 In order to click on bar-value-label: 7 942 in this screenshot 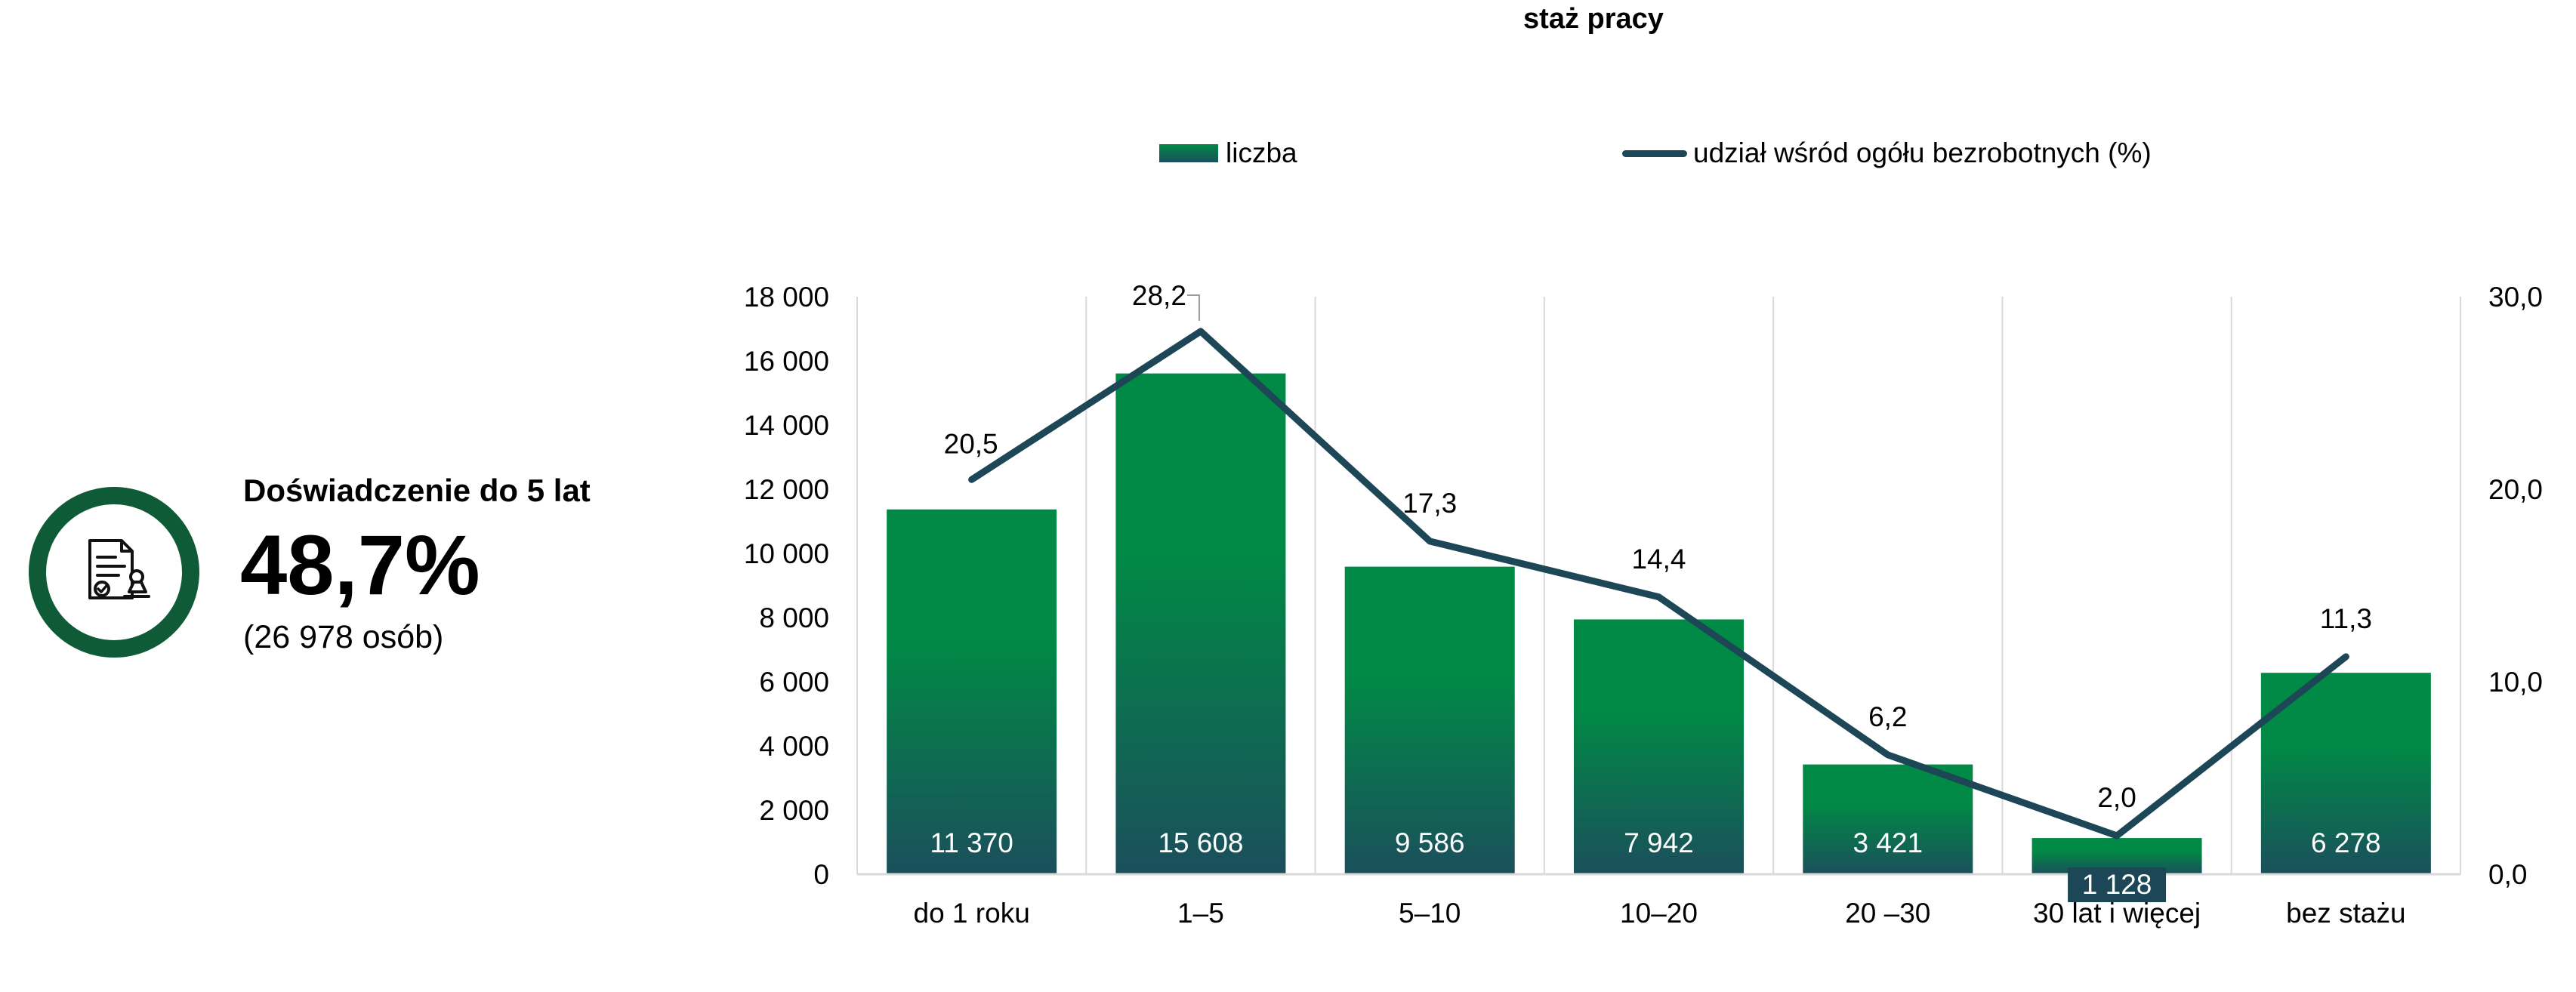, I will do `click(1659, 842)`.